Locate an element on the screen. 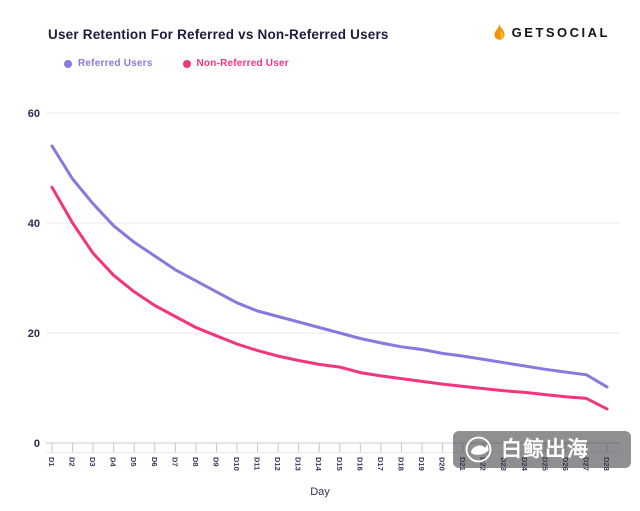  x-tick-label: D11 is located at coordinates (257, 463).